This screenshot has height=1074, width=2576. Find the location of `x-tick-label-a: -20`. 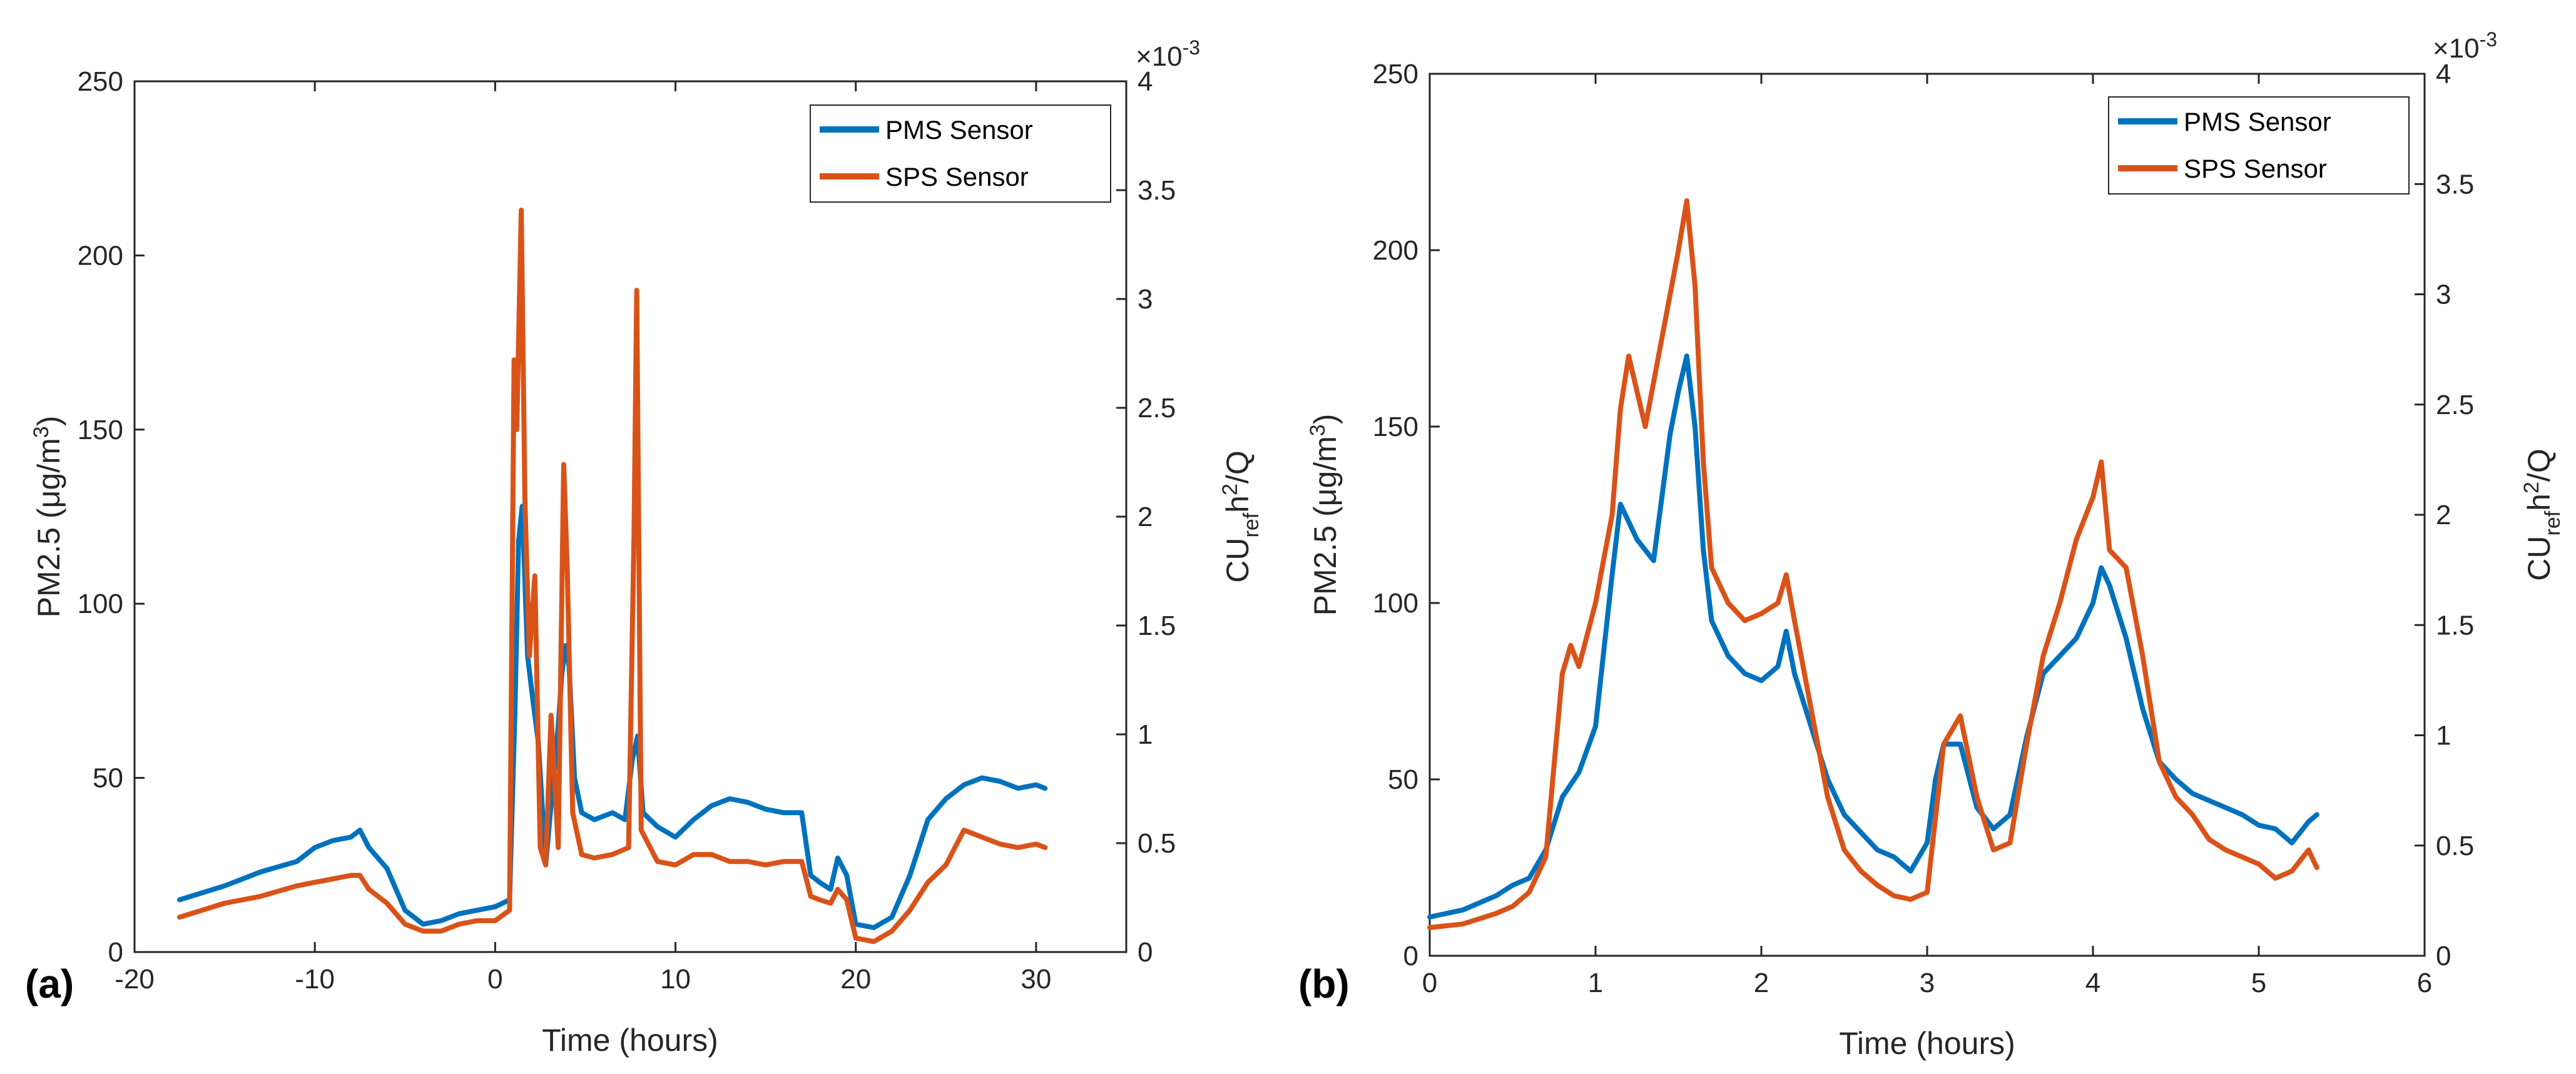

x-tick-label-a: -20 is located at coordinates (135, 979).